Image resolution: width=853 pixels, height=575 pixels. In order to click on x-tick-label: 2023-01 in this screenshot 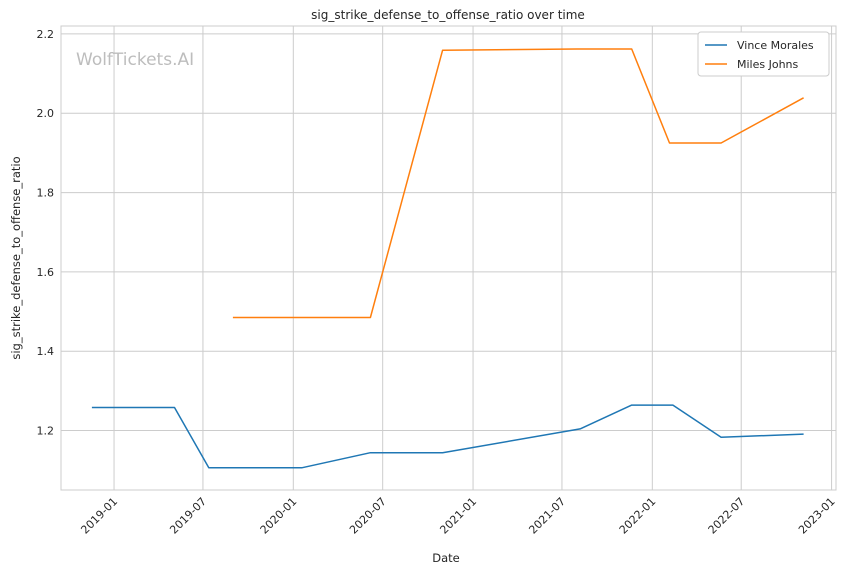, I will do `click(817, 516)`.